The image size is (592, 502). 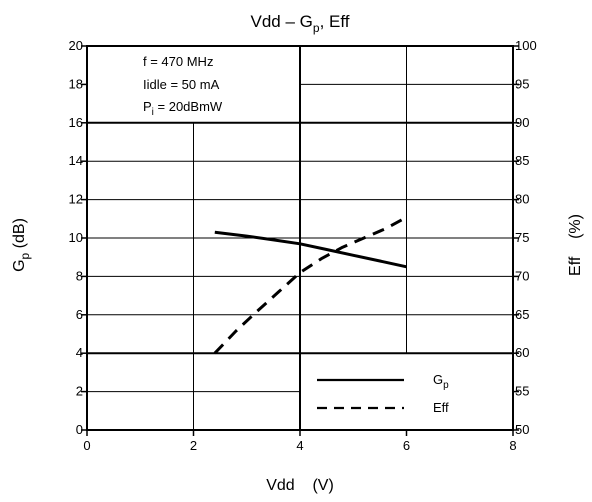 I want to click on y2-tick-label: 95, so click(x=522, y=83).